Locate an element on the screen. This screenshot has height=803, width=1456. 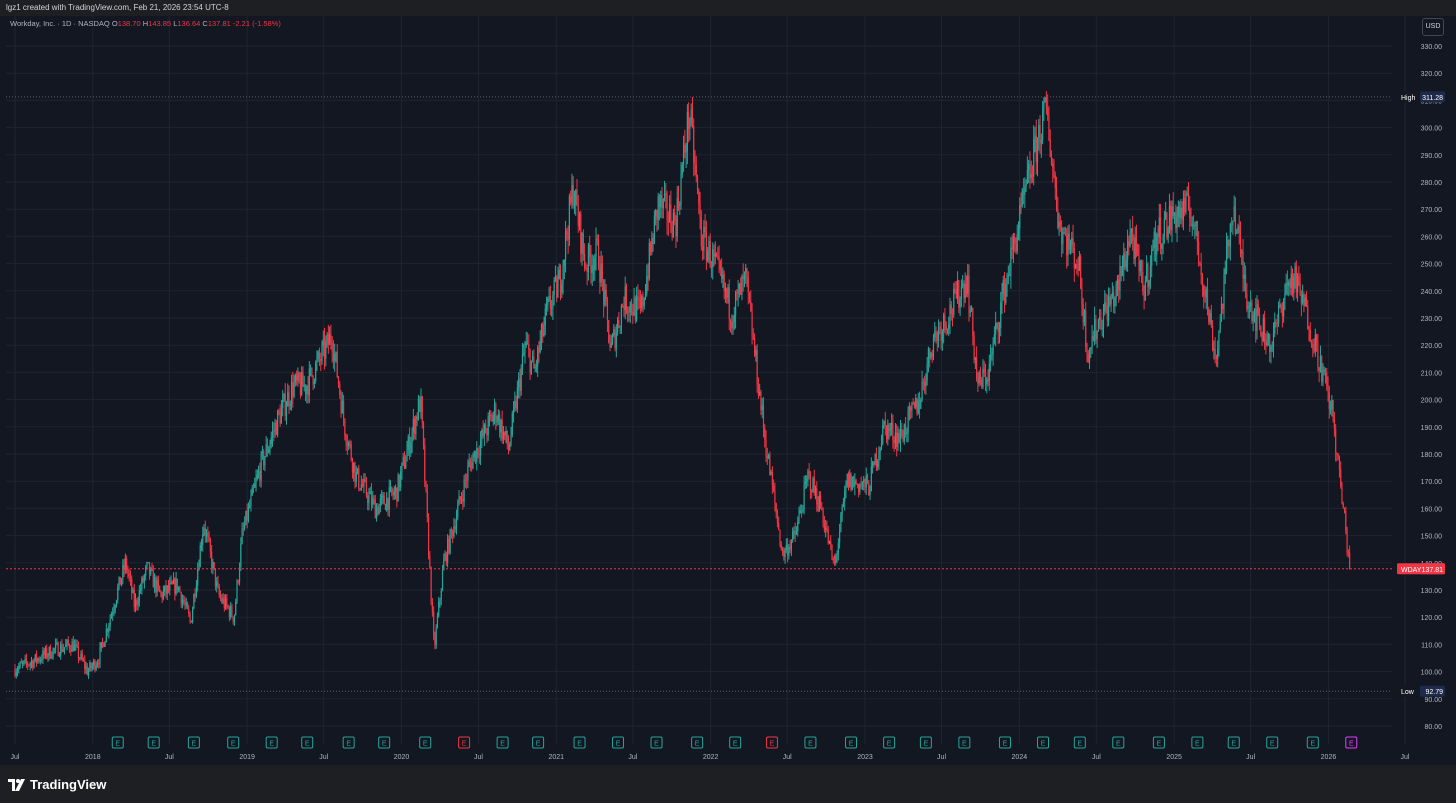
earnings-badge is located at coordinates (271, 742).